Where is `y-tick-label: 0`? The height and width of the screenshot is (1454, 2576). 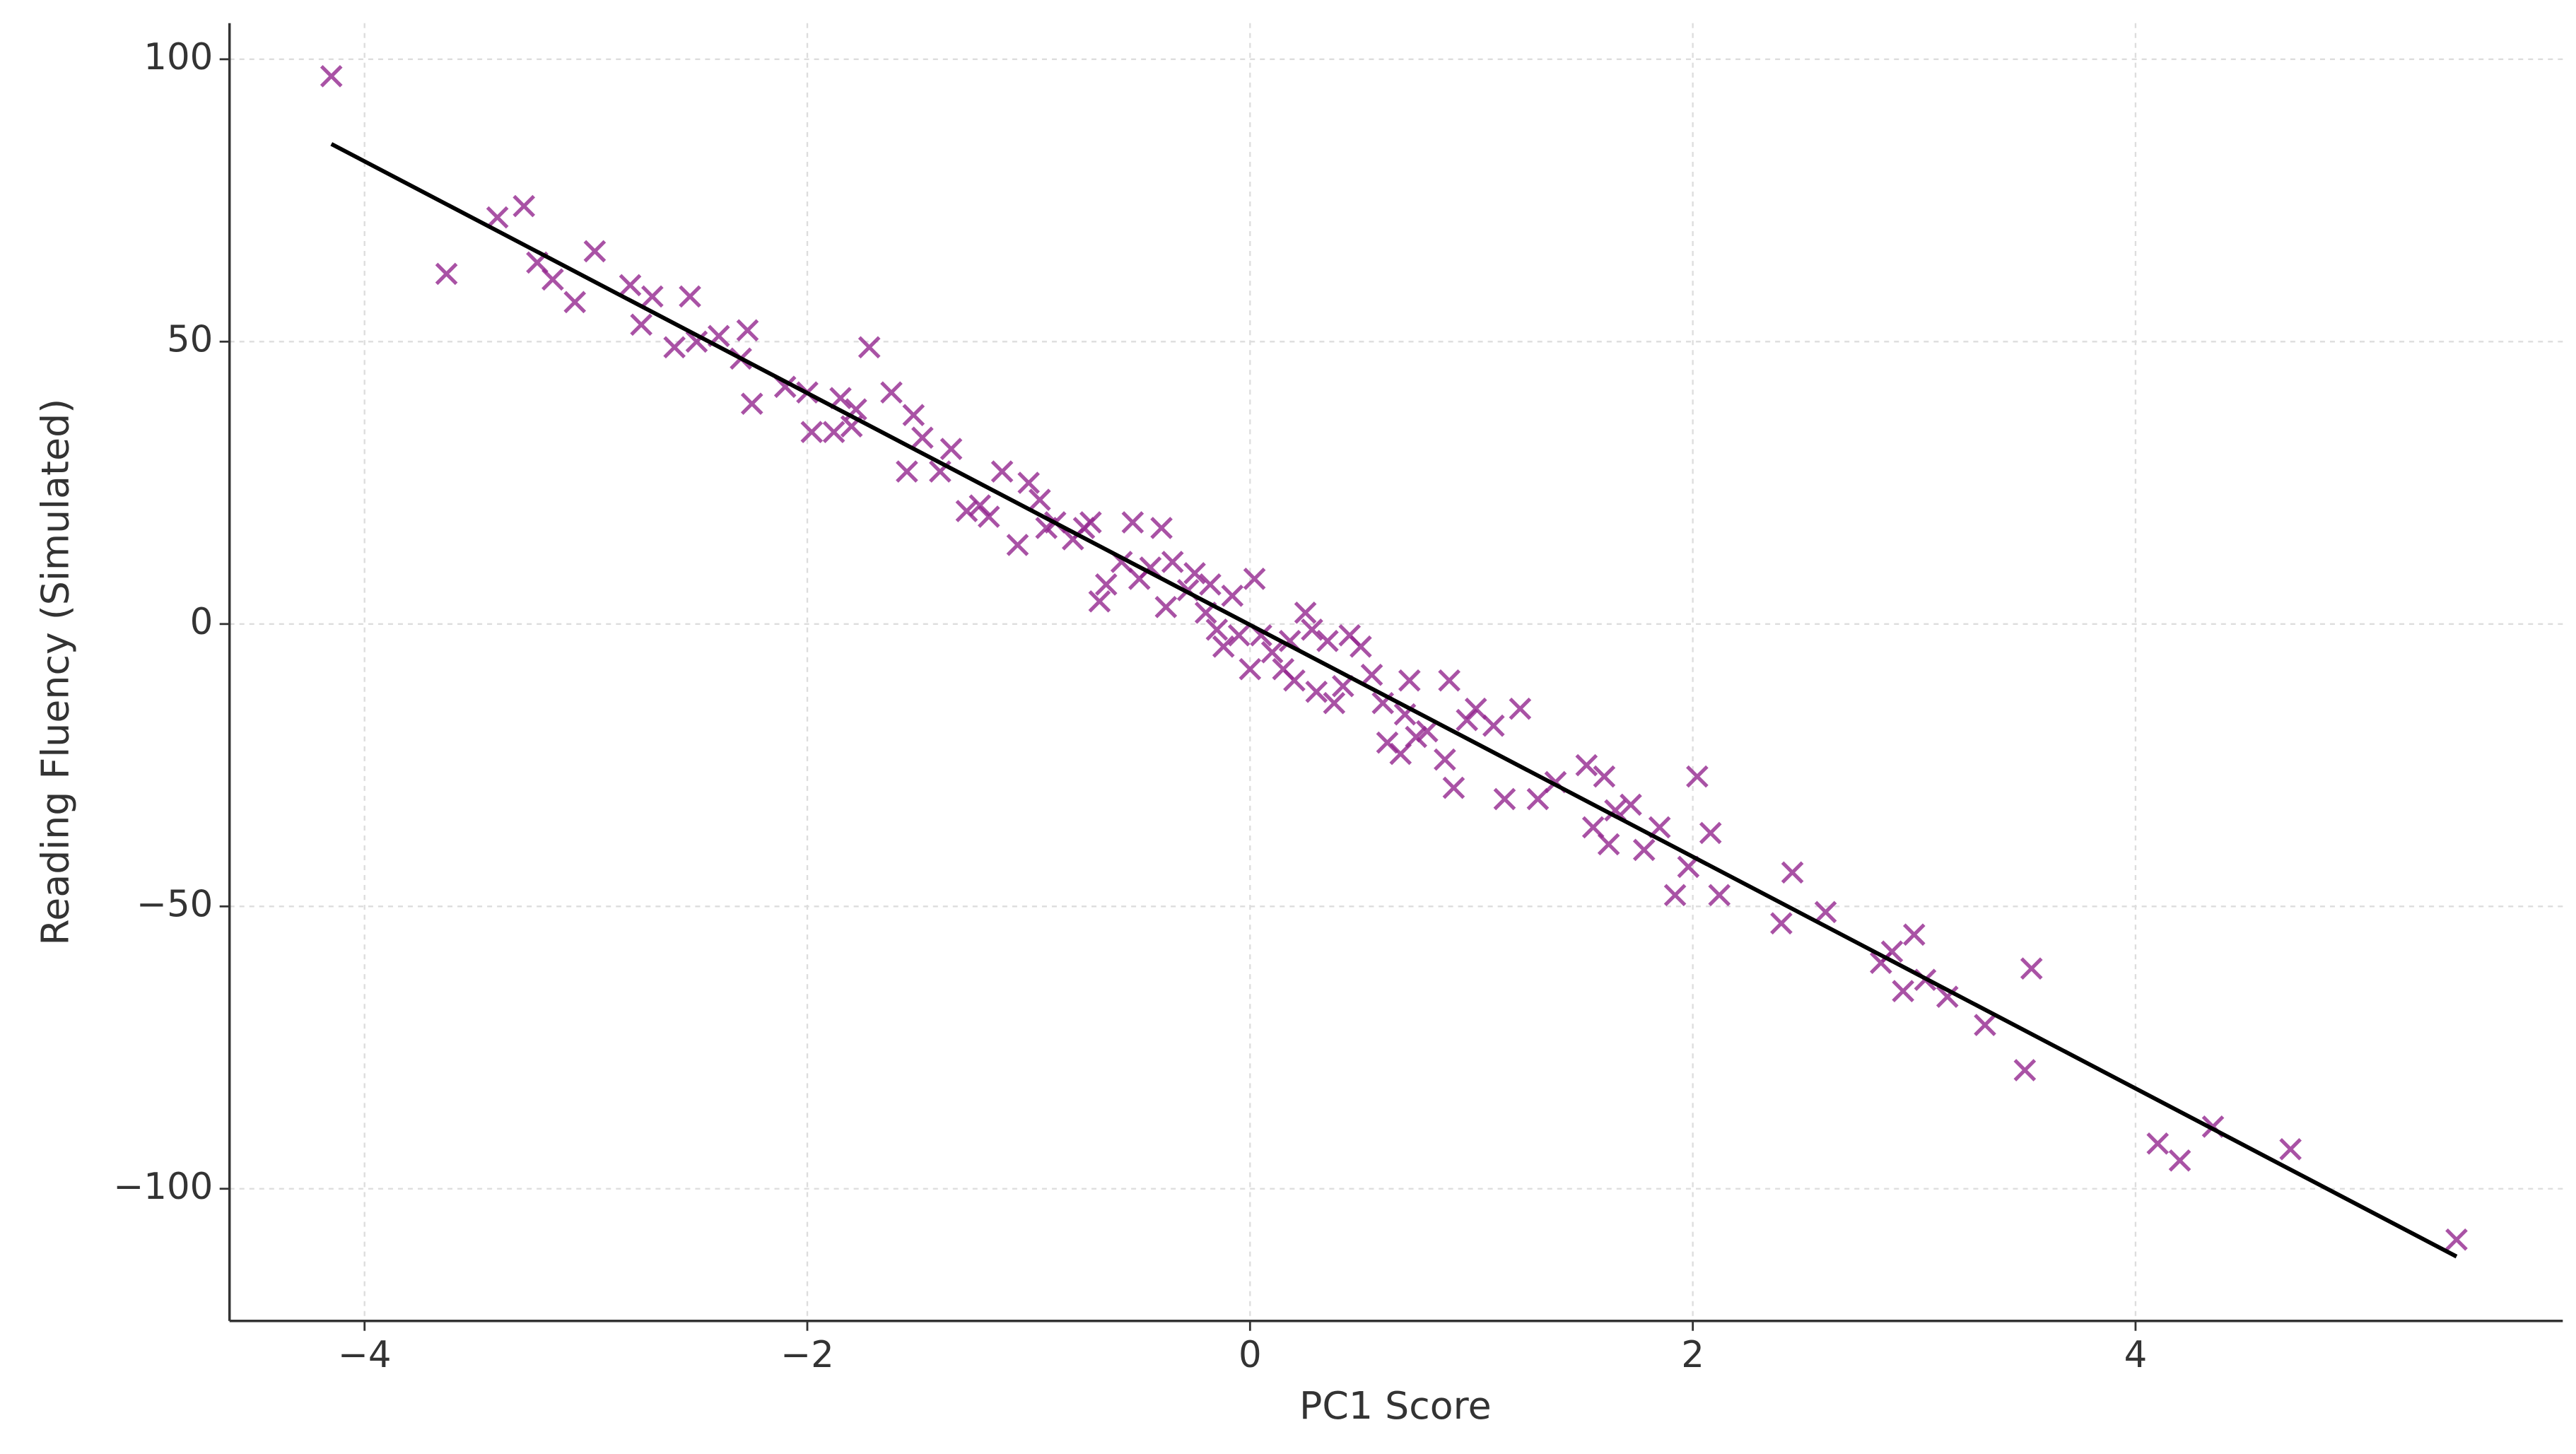
y-tick-label: 0 is located at coordinates (201, 622).